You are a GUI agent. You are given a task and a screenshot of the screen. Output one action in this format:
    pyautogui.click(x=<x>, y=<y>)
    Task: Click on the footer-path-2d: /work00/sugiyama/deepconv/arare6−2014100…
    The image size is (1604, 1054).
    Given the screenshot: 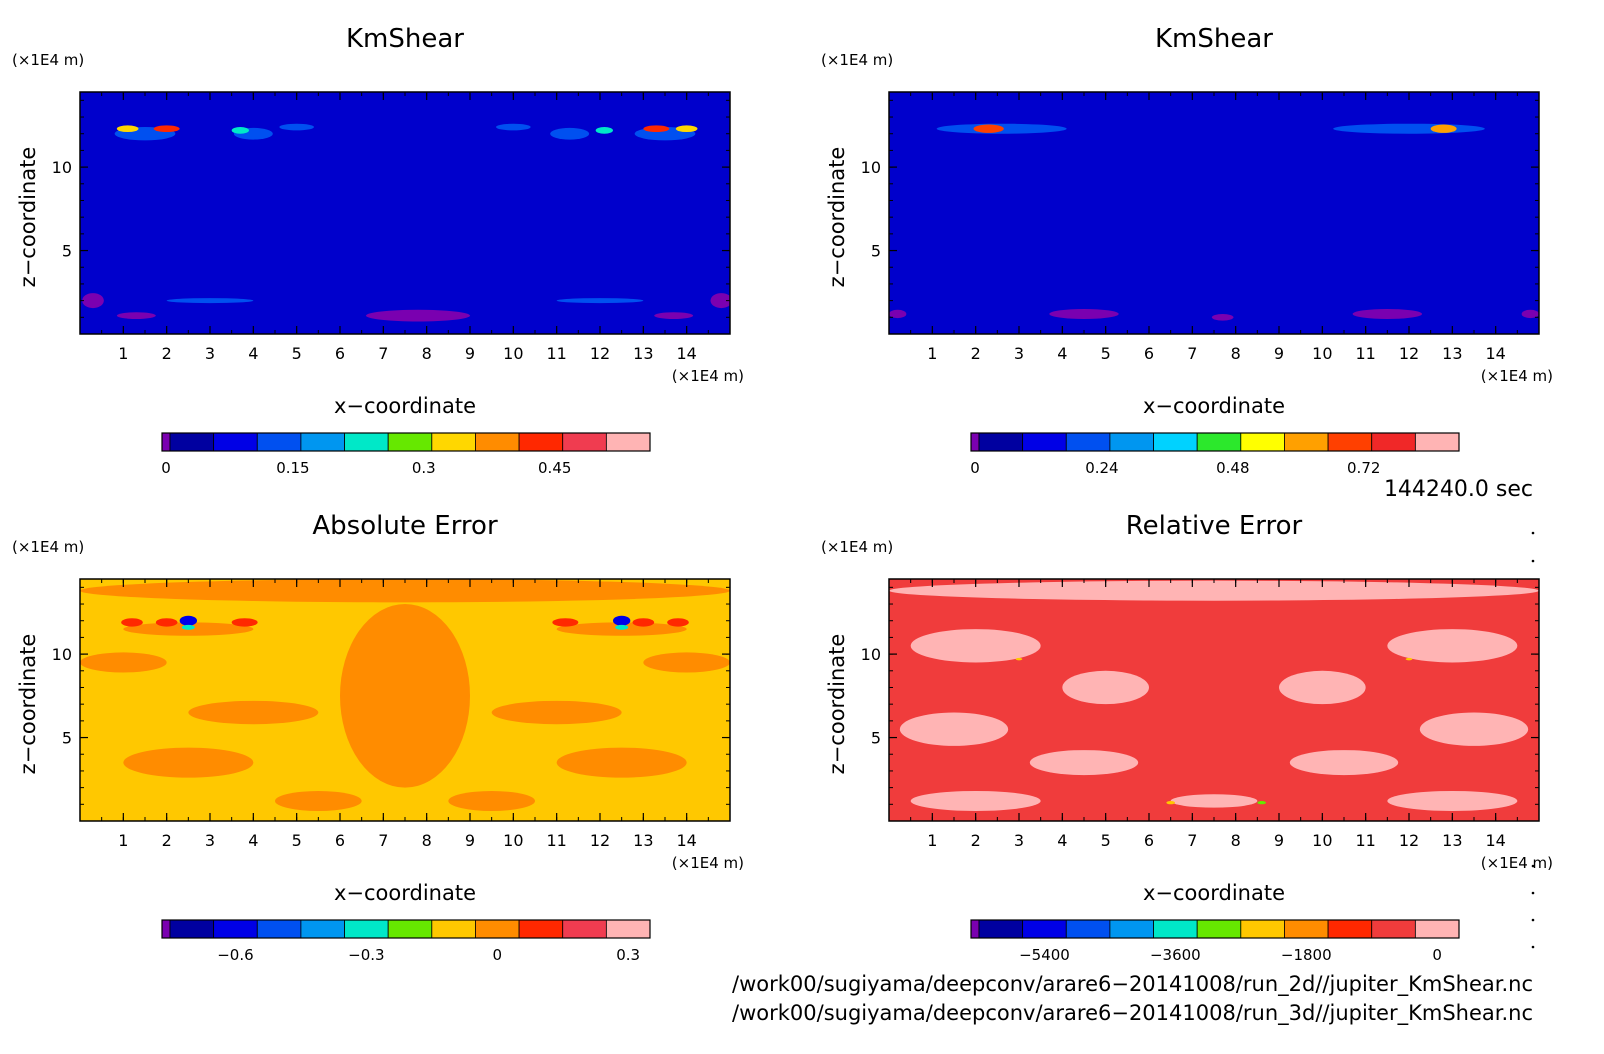 What is the action you would take?
    pyautogui.click(x=1132, y=984)
    